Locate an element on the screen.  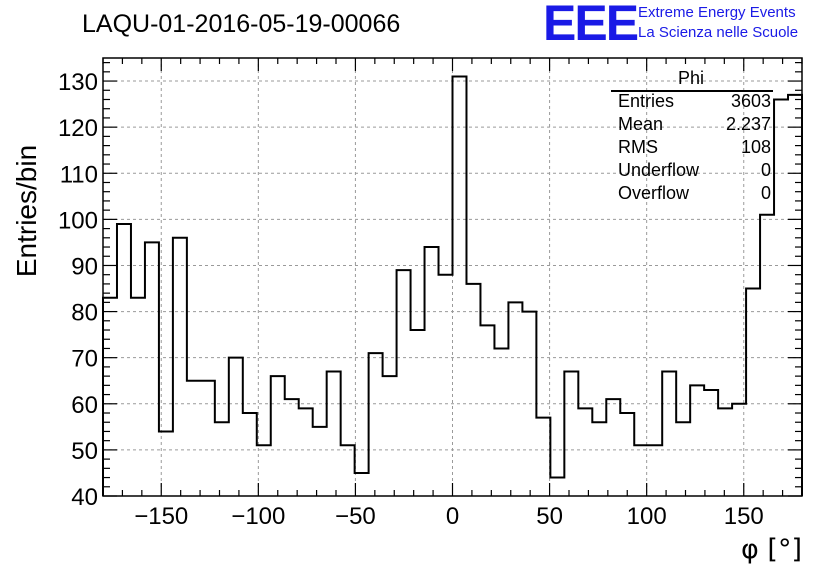
x-tick-label: 50 is located at coordinates (549, 516).